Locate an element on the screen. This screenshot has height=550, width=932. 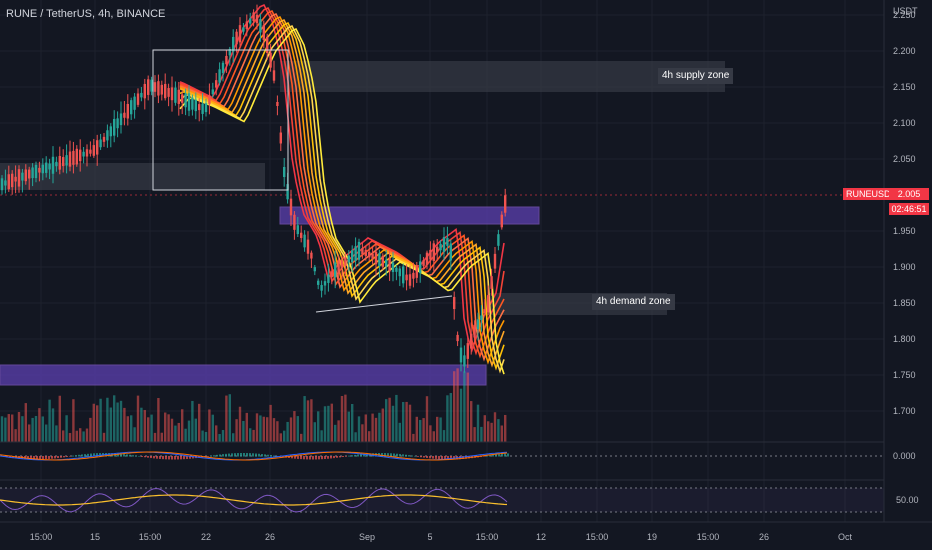
resistance-zone is located at coordinates (132, 176).